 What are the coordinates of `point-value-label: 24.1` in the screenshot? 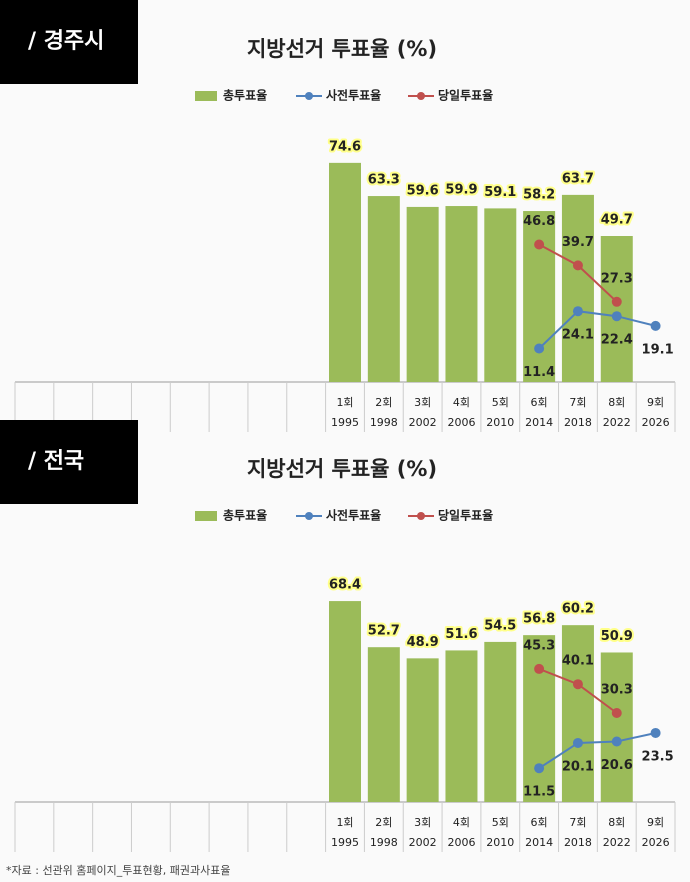 It's located at (578, 335).